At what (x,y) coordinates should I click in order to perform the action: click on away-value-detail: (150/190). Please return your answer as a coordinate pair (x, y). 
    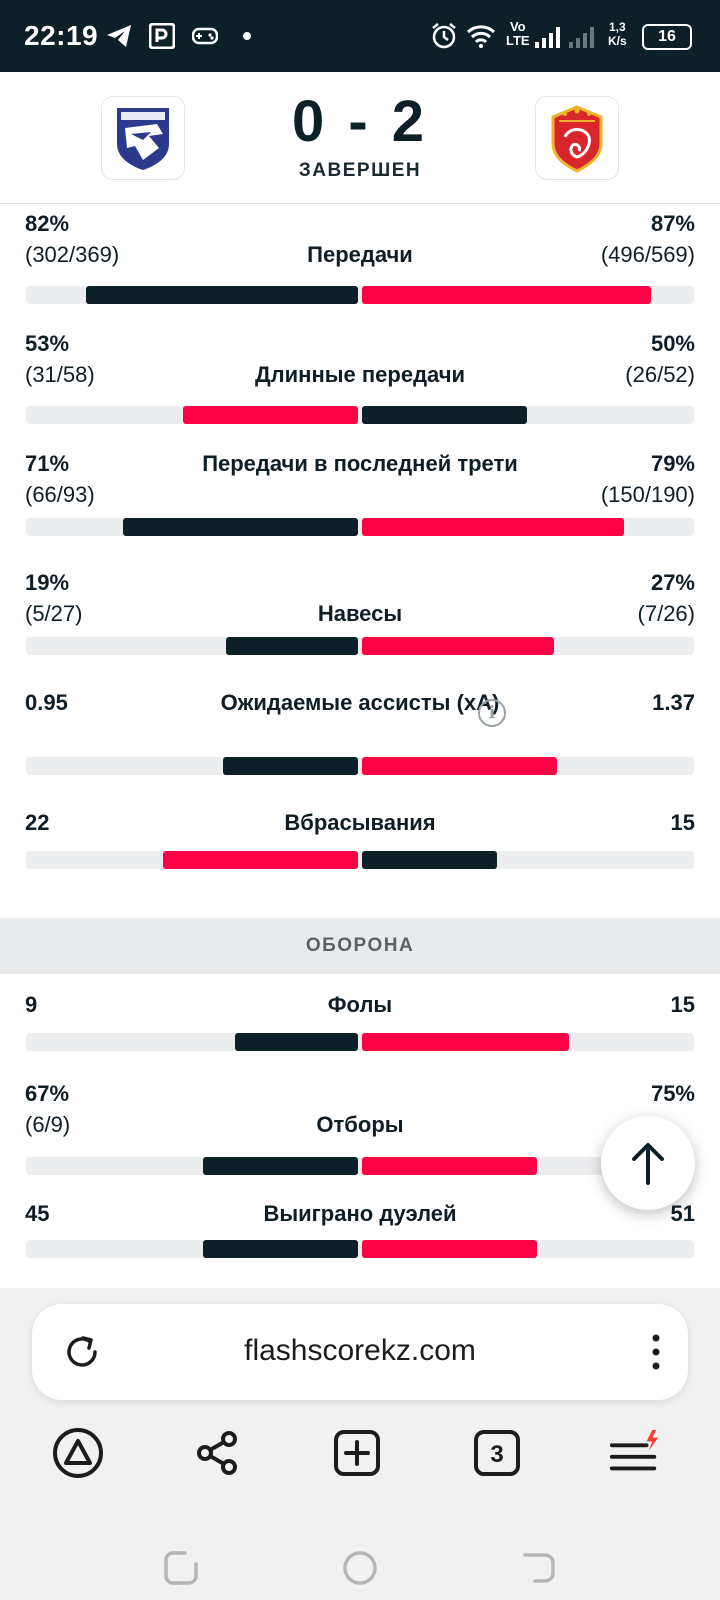
    Looking at the image, I should click on (647, 494).